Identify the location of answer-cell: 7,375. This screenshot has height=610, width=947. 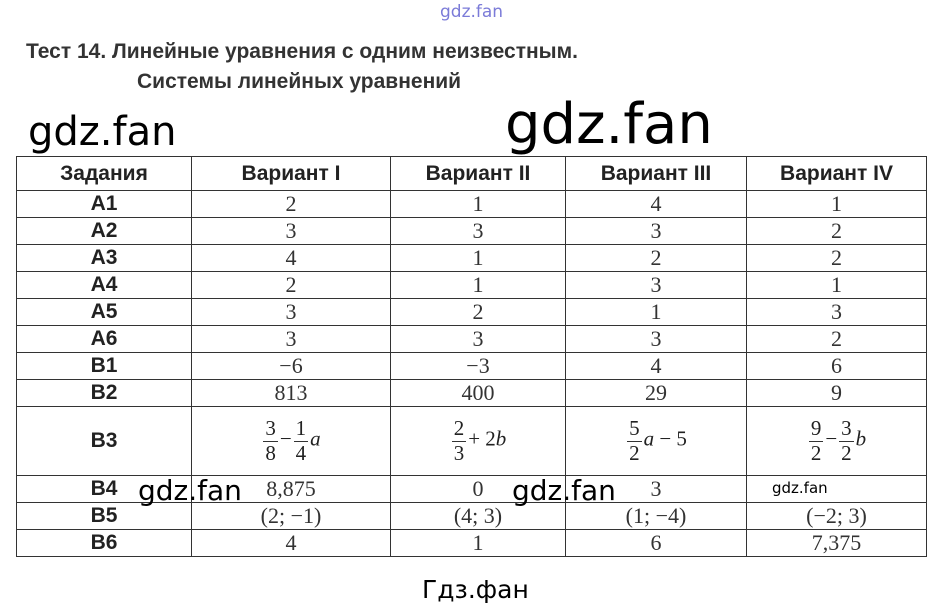
(836, 543).